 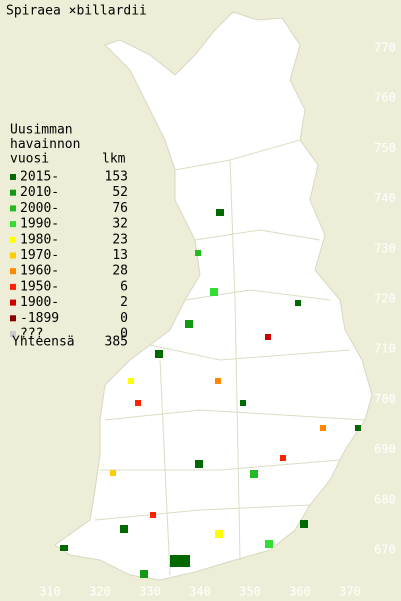 I want to click on legend-label: 1990-, so click(x=39, y=224).